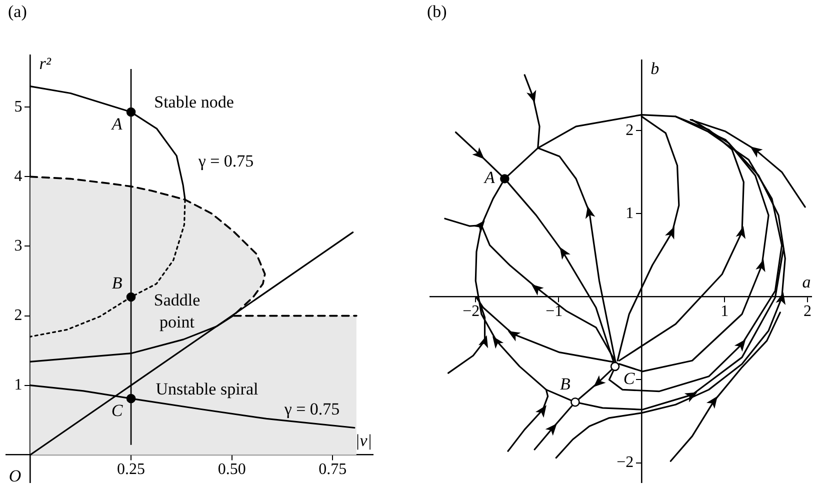  I want to click on x-axis-title: a, so click(806, 282).